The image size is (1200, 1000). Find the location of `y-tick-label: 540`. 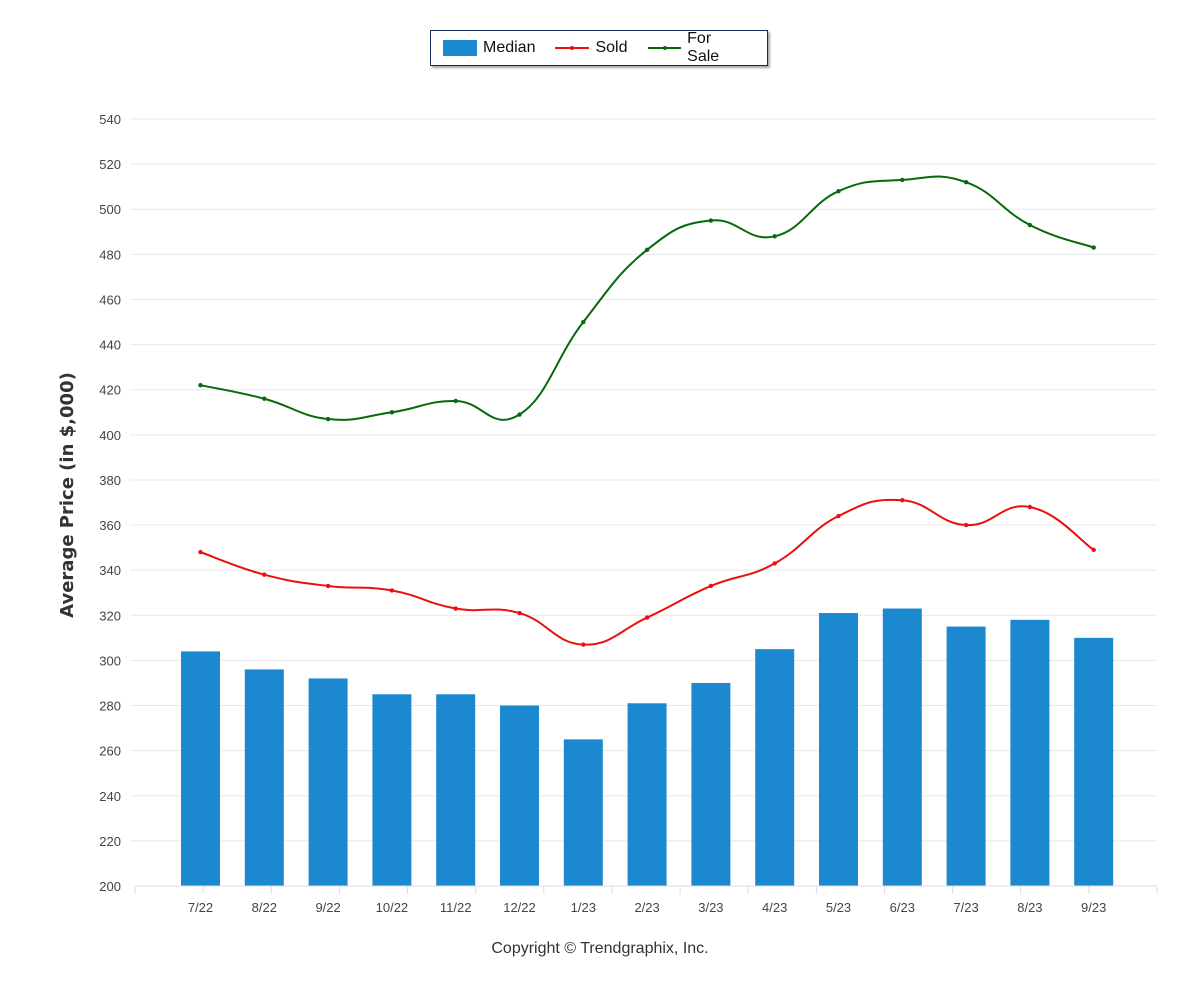

y-tick-label: 540 is located at coordinates (110, 119).